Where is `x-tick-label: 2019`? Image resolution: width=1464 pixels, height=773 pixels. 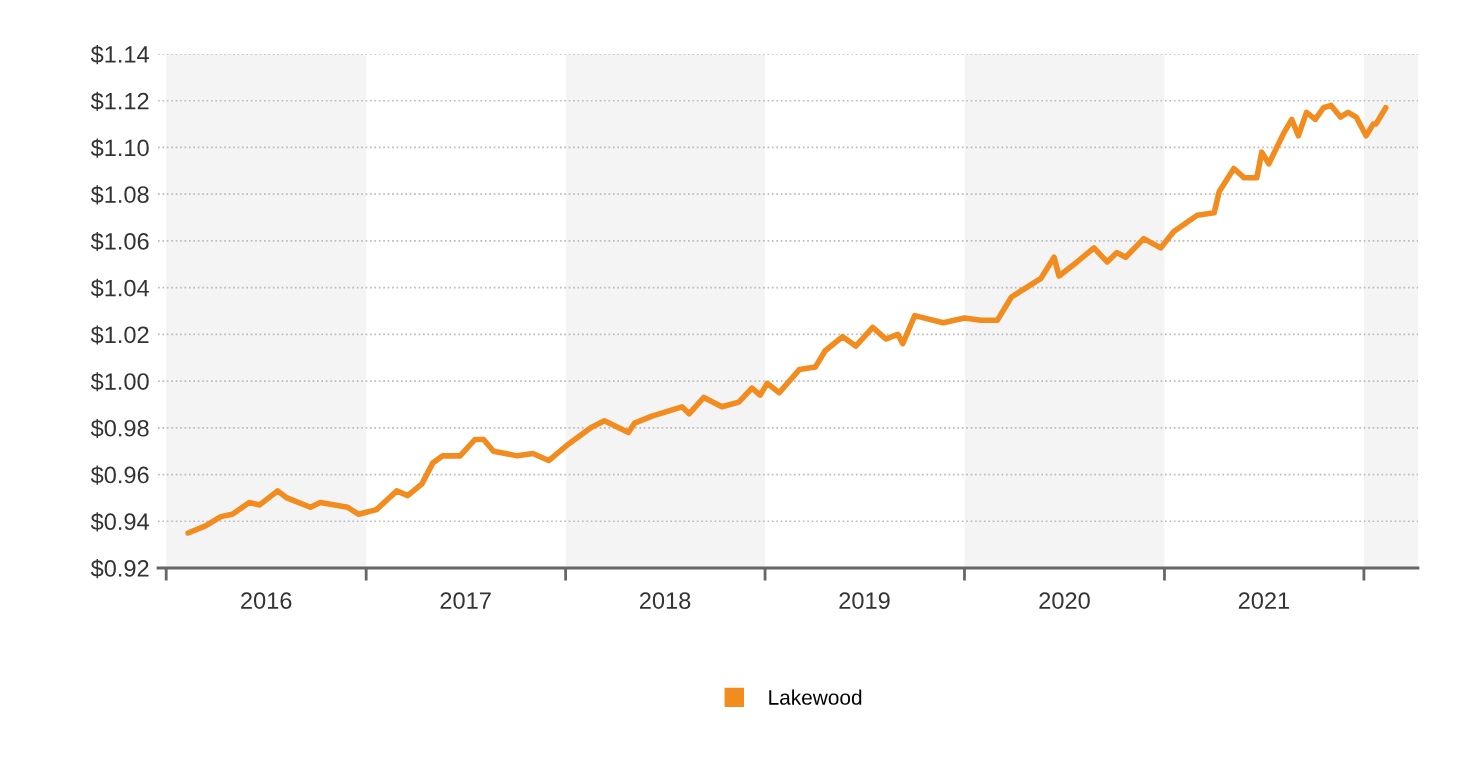 x-tick-label: 2019 is located at coordinates (864, 600).